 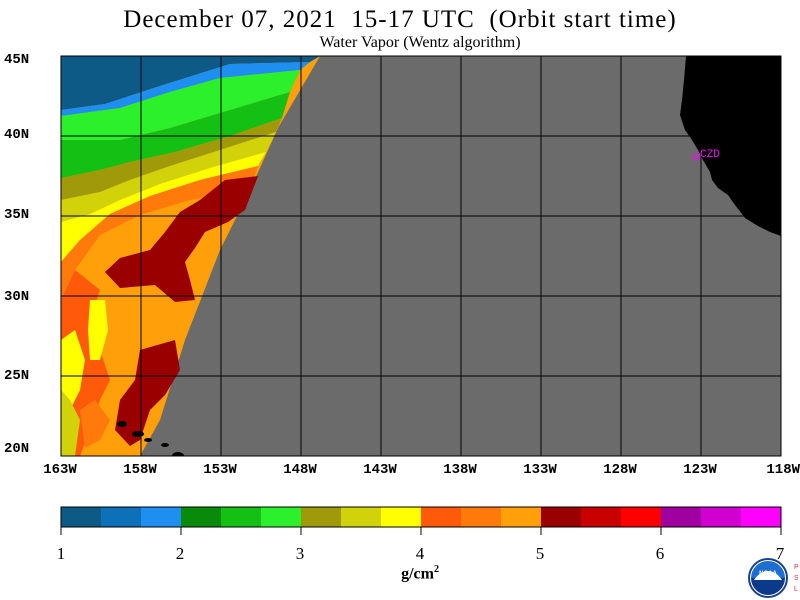 I want to click on colorbar-tick-label: 3, so click(x=300, y=553).